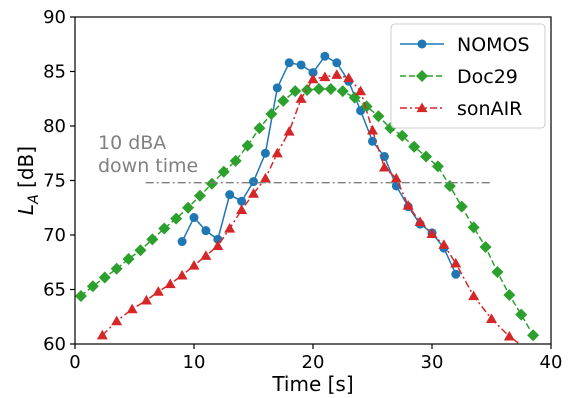 This screenshot has height=398, width=576. What do you see at coordinates (54, 17) in the screenshot?
I see `y-tick-label: 90` at bounding box center [54, 17].